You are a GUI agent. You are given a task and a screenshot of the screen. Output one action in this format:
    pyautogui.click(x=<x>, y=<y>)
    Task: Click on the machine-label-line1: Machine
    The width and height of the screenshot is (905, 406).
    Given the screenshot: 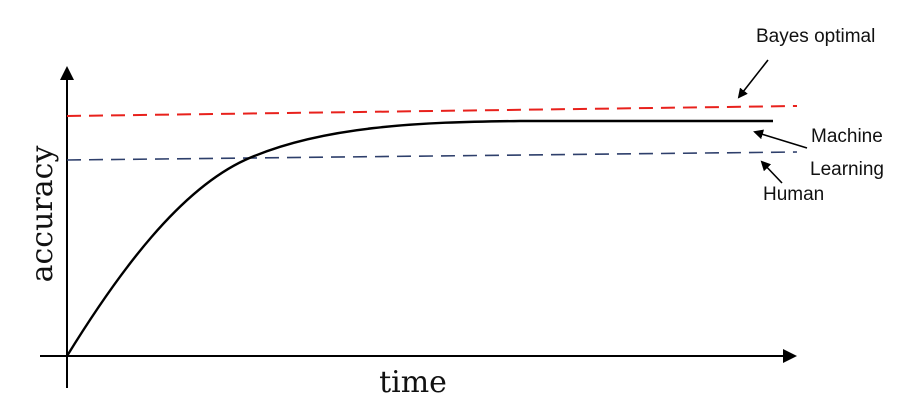 What is the action you would take?
    pyautogui.click(x=847, y=136)
    